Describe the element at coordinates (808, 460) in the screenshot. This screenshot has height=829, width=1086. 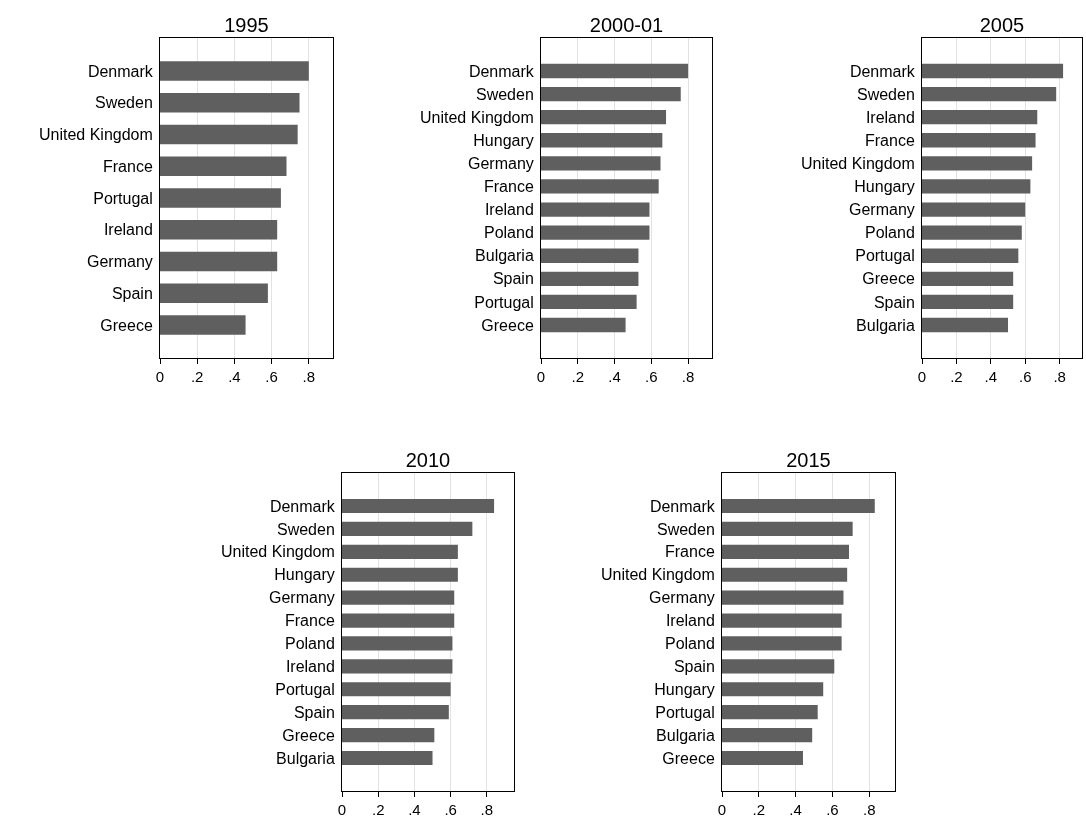
I see `chart-title: 2015` at that location.